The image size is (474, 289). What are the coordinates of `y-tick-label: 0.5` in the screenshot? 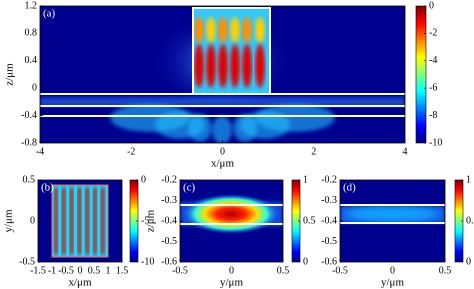 It's located at (29, 179).